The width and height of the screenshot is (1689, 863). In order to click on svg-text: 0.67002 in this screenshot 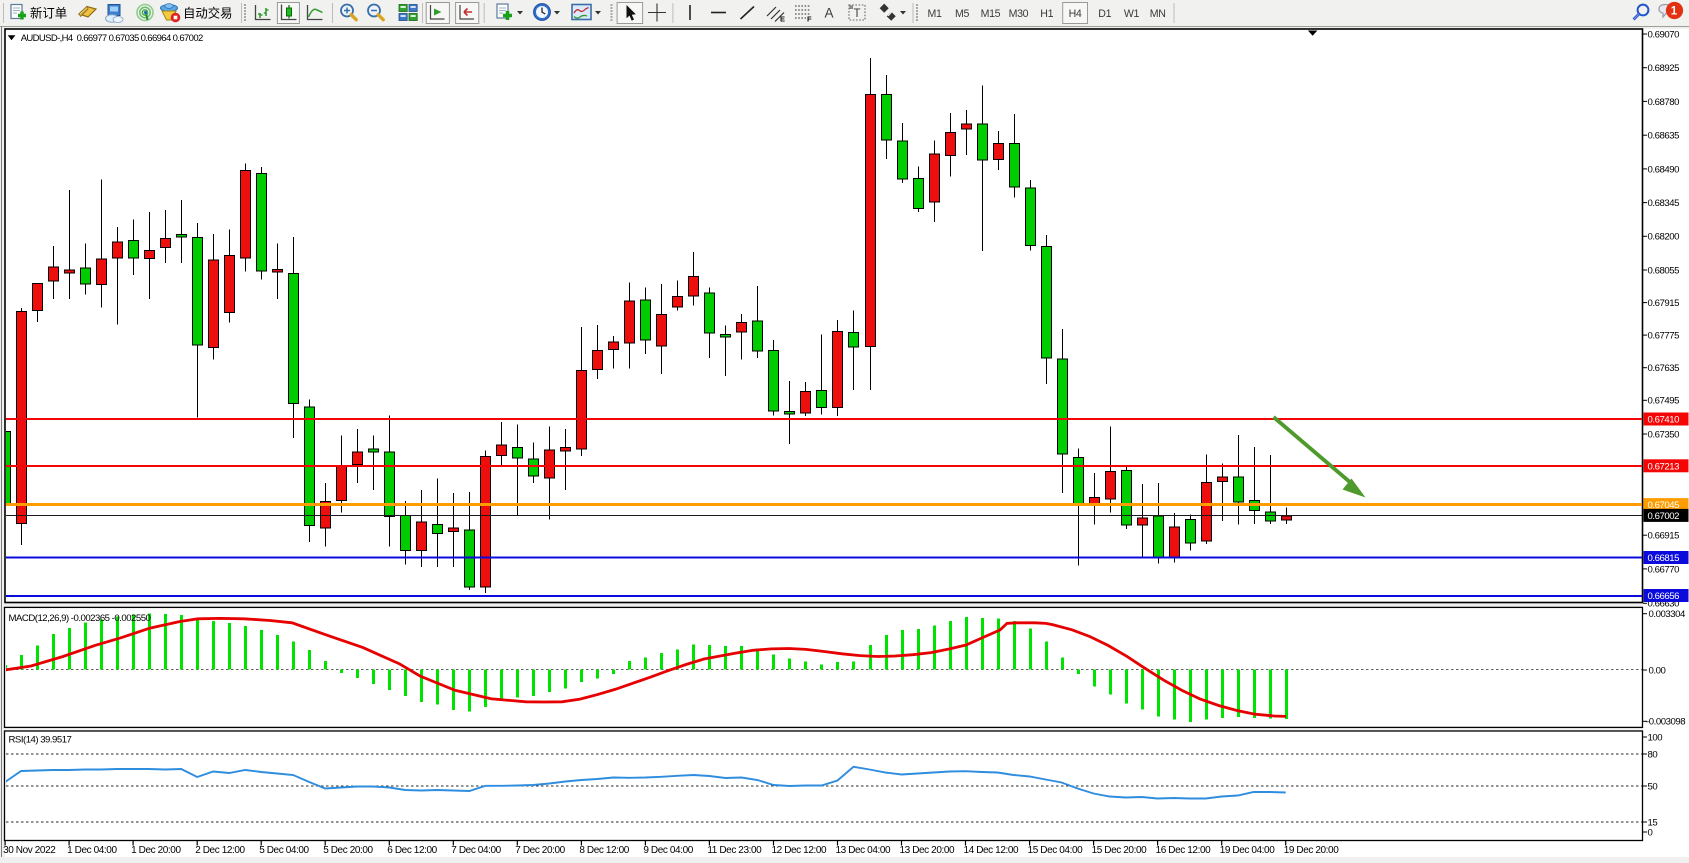, I will do `click(1664, 516)`.